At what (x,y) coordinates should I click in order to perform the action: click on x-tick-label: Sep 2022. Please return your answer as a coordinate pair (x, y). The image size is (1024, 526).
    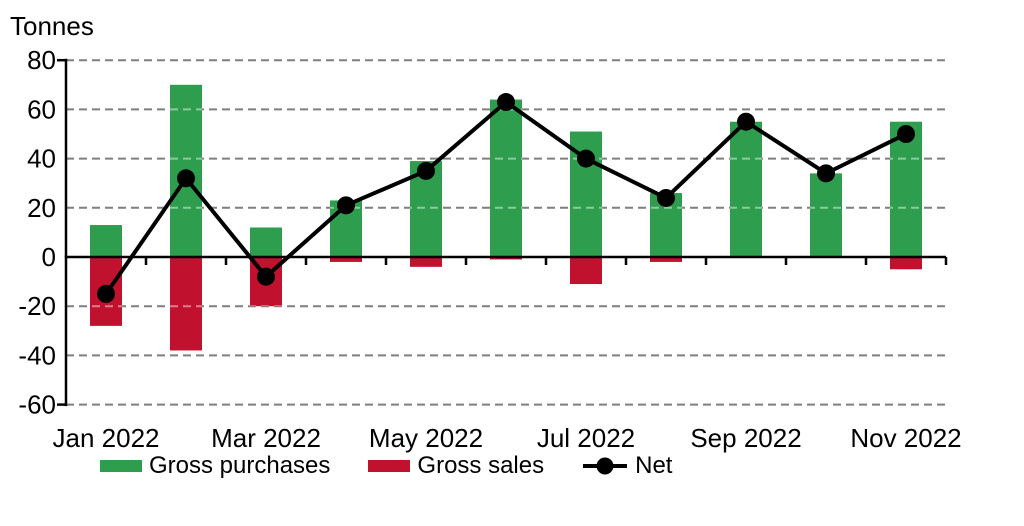
    Looking at the image, I should click on (745, 438).